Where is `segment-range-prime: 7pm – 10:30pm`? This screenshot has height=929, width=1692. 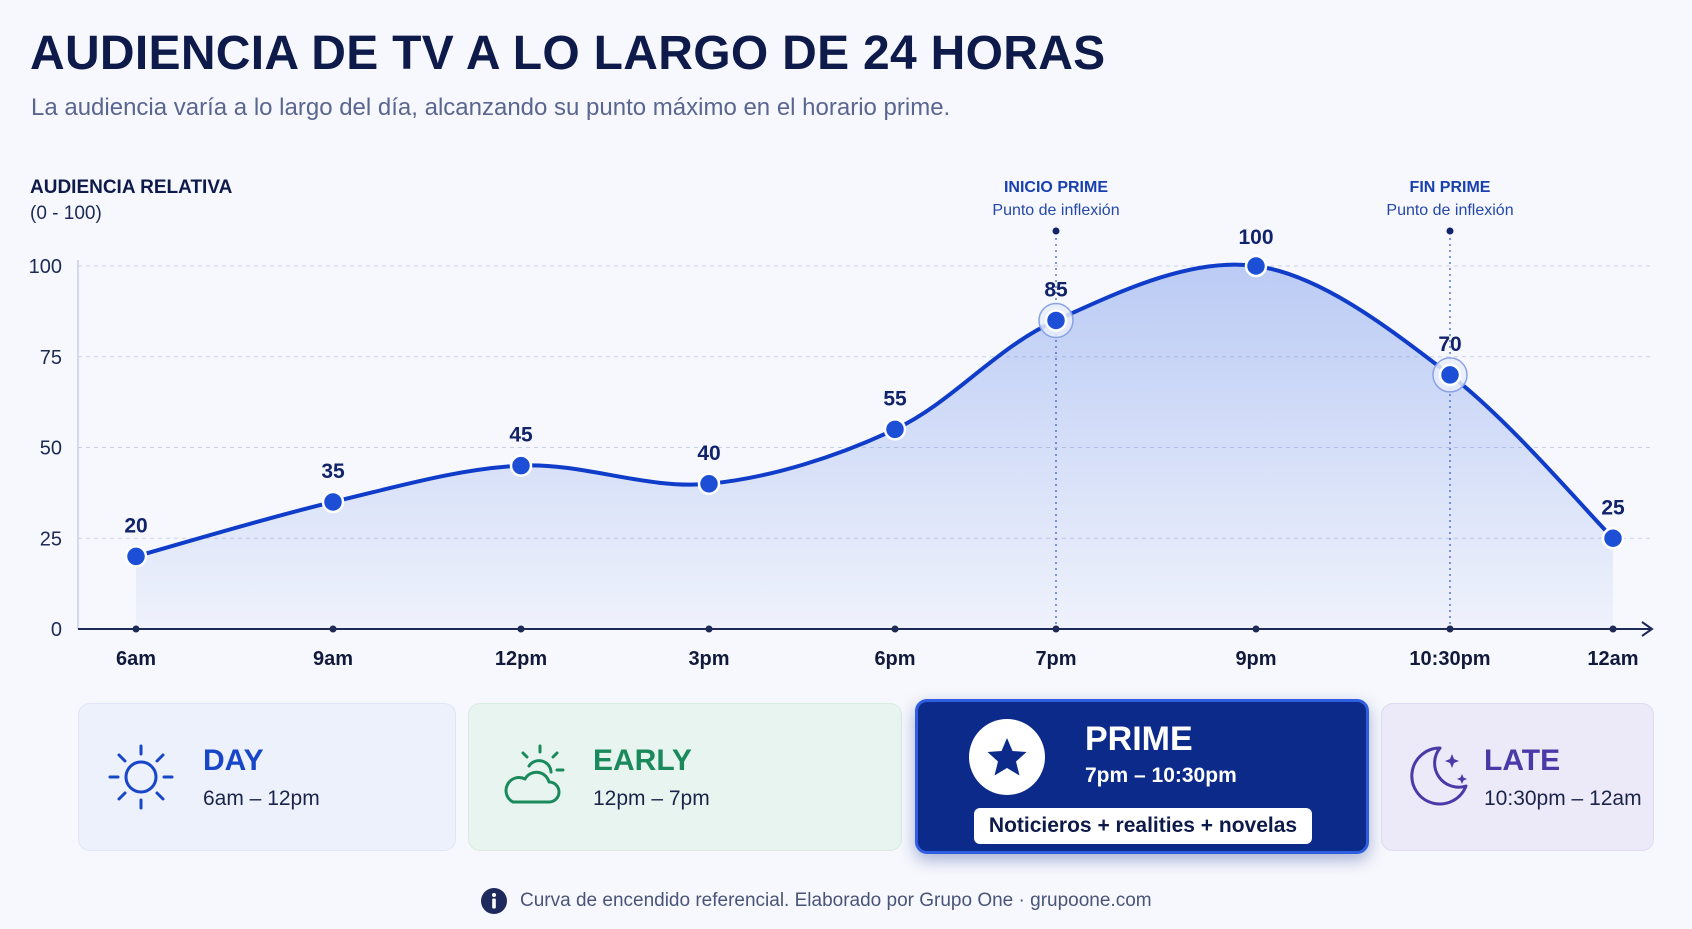
segment-range-prime: 7pm – 10:30pm is located at coordinates (1161, 775).